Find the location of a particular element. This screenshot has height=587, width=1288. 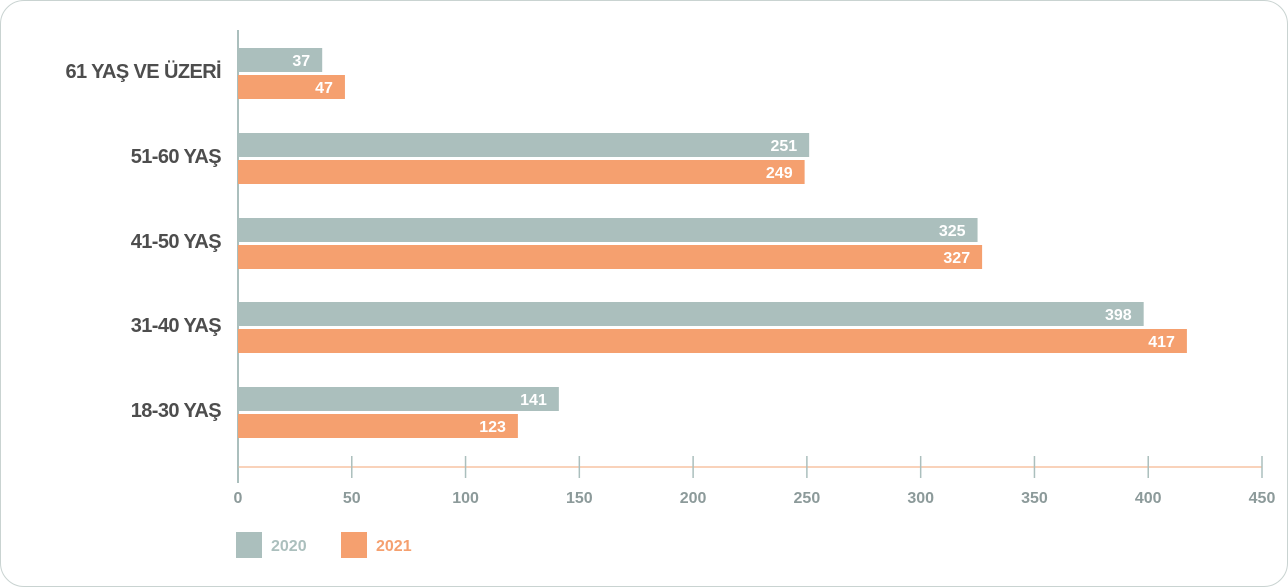

bar-value-label: 251 is located at coordinates (783, 146).